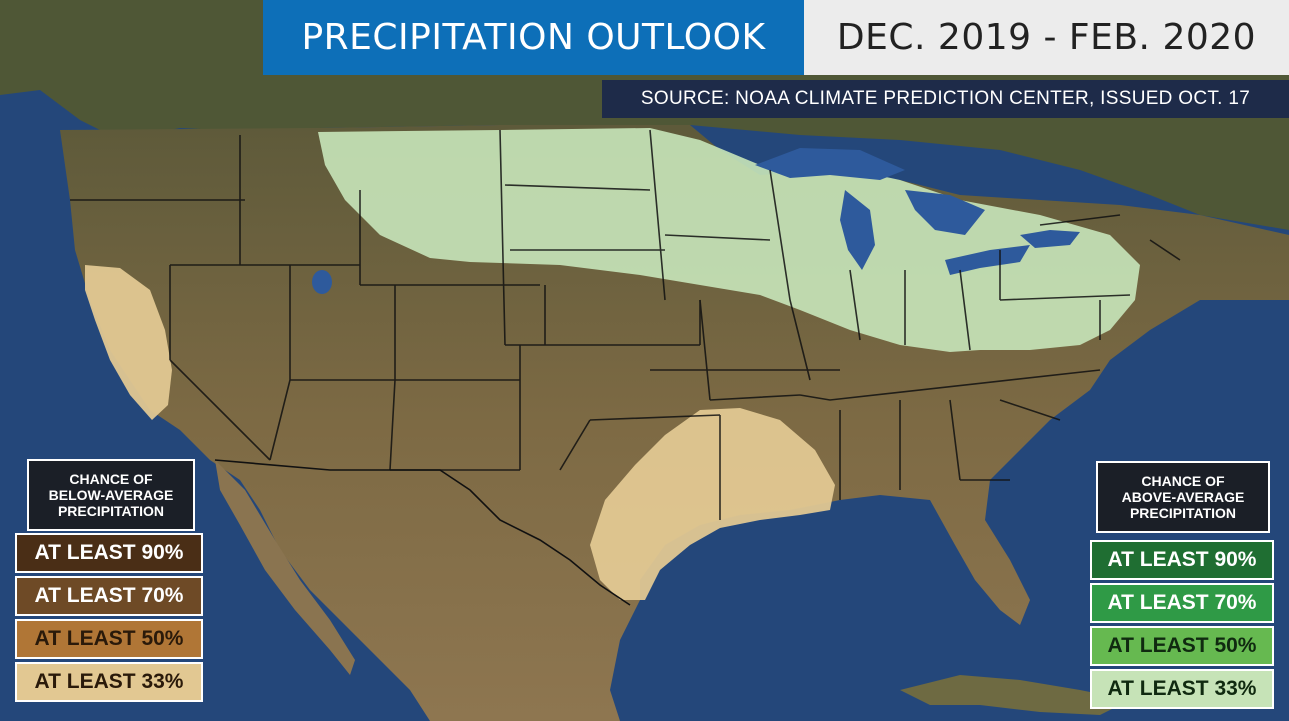  I want to click on legend-below-heading: CHANCE OF BELOW-AVERAGE PRECIPITATION, so click(111, 495).